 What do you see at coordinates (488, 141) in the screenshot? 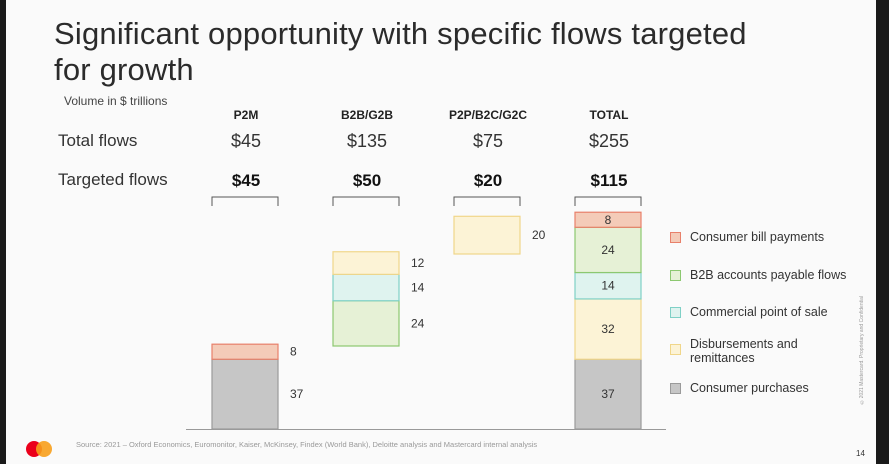
I see `total-flows-p2p: $75` at bounding box center [488, 141].